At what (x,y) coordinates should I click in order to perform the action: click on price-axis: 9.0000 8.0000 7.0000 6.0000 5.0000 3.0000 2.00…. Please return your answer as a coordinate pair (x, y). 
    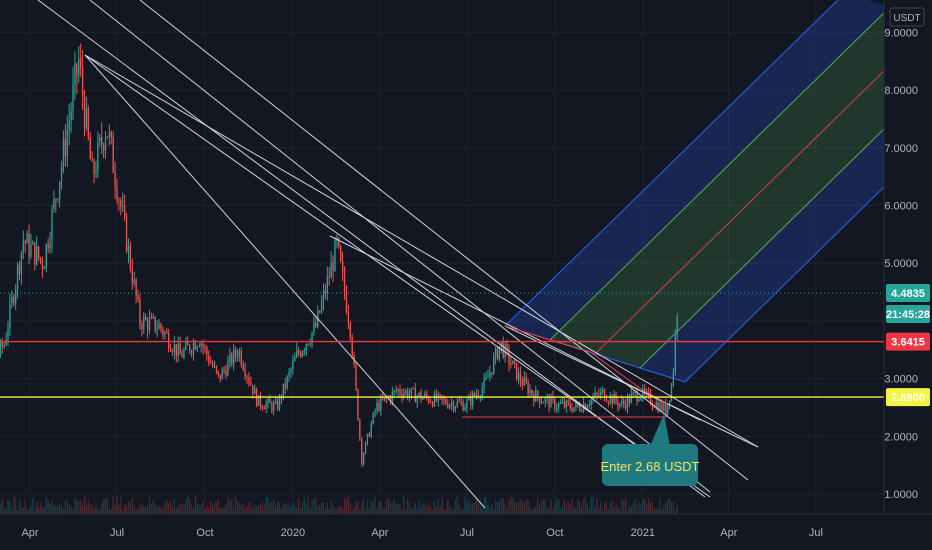
    Looking at the image, I should click on (907, 275).